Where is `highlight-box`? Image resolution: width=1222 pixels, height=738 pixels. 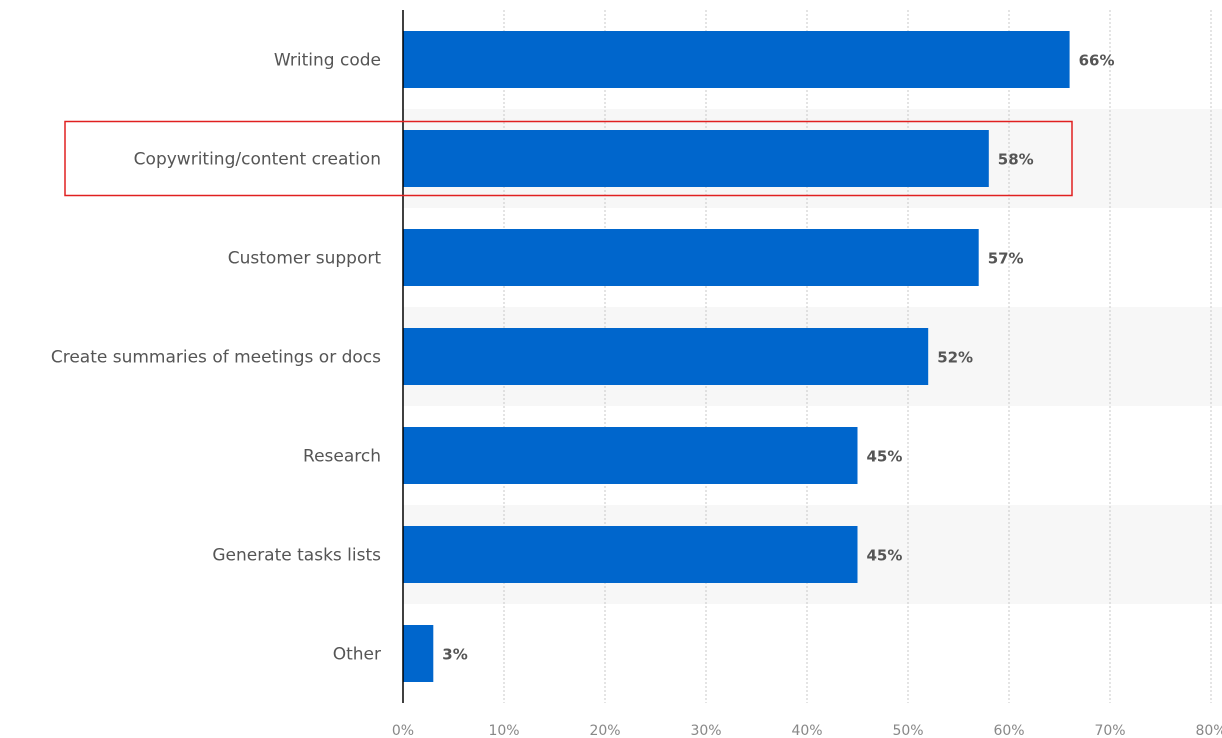
highlight-box is located at coordinates (568, 158).